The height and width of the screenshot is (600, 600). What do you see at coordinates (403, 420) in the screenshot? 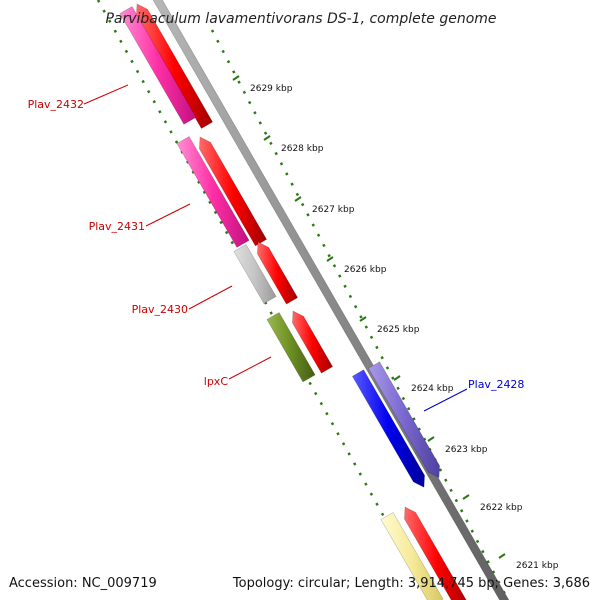
I see `gene-plav-2428-purple` at bounding box center [403, 420].